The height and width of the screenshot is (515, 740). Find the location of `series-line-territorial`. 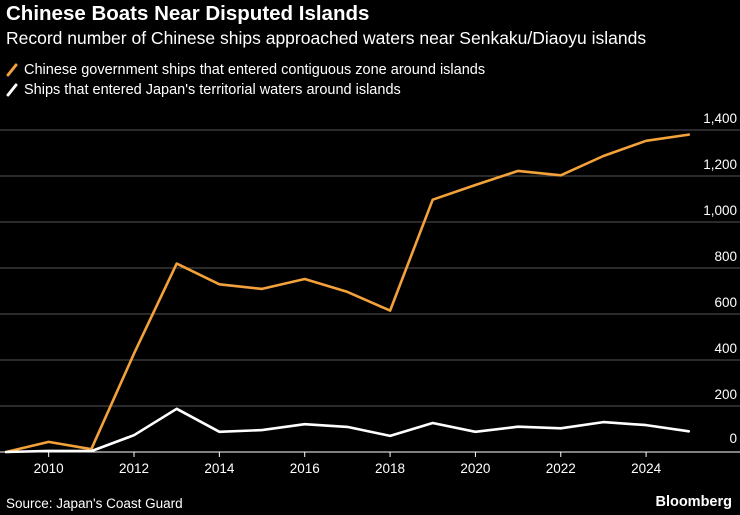

series-line-territorial is located at coordinates (347, 430).